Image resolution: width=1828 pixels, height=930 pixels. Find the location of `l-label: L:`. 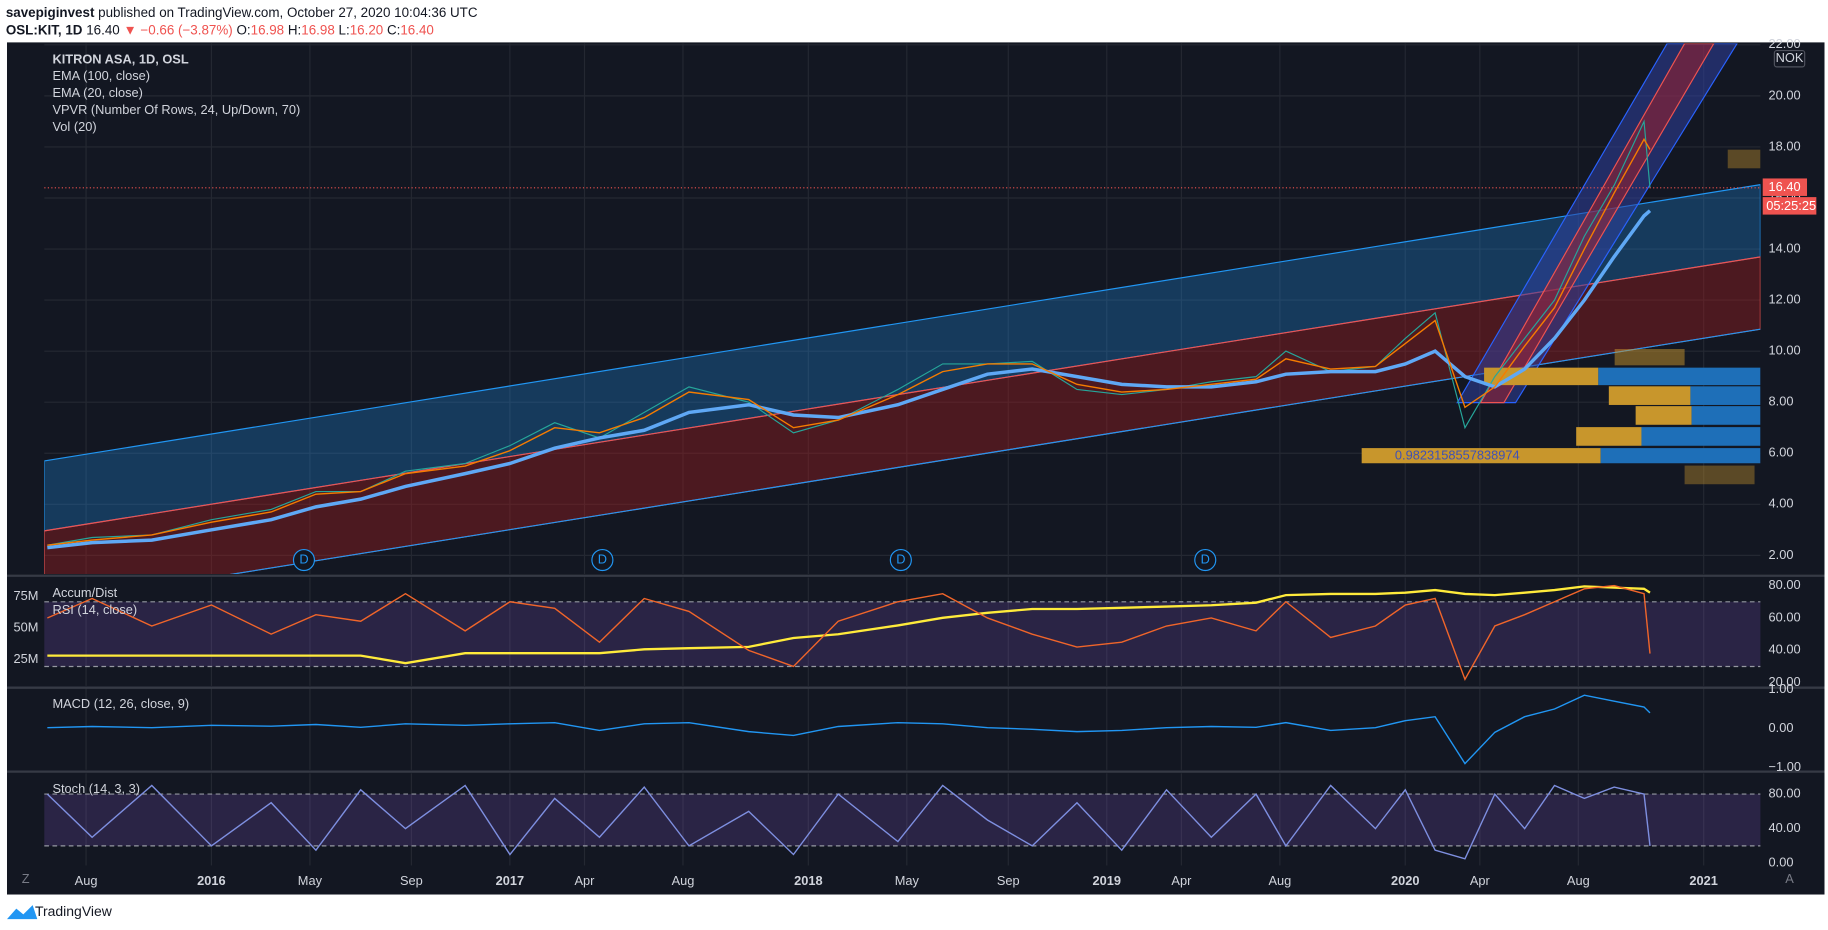

l-label: L: is located at coordinates (344, 29).